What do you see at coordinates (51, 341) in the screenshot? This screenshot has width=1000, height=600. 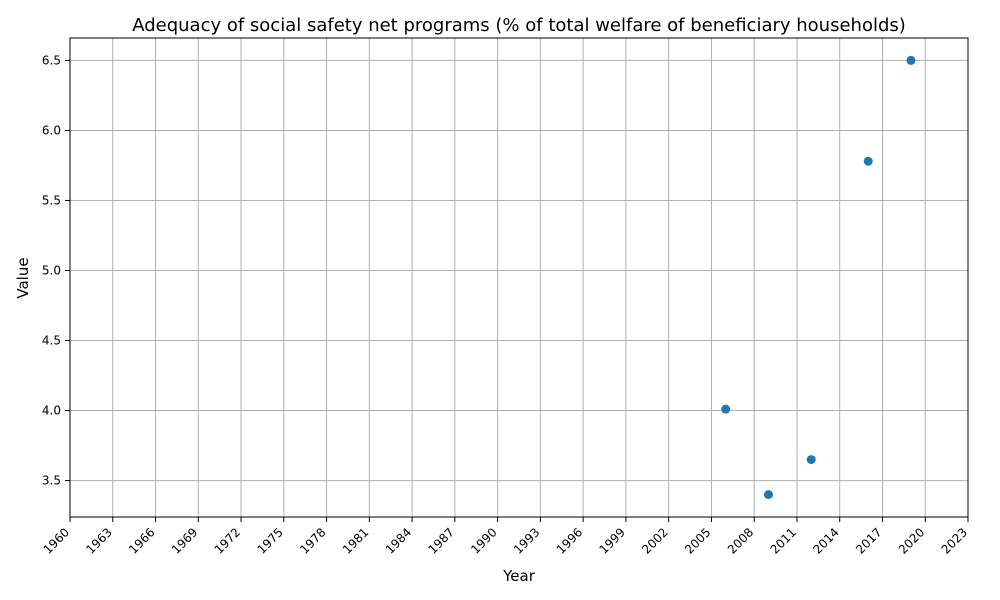 I see `y-tick-label: 4.5` at bounding box center [51, 341].